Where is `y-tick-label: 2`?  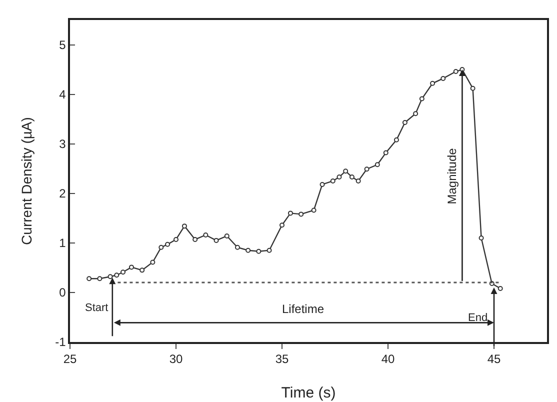
y-tick-label: 2 is located at coordinates (62, 193).